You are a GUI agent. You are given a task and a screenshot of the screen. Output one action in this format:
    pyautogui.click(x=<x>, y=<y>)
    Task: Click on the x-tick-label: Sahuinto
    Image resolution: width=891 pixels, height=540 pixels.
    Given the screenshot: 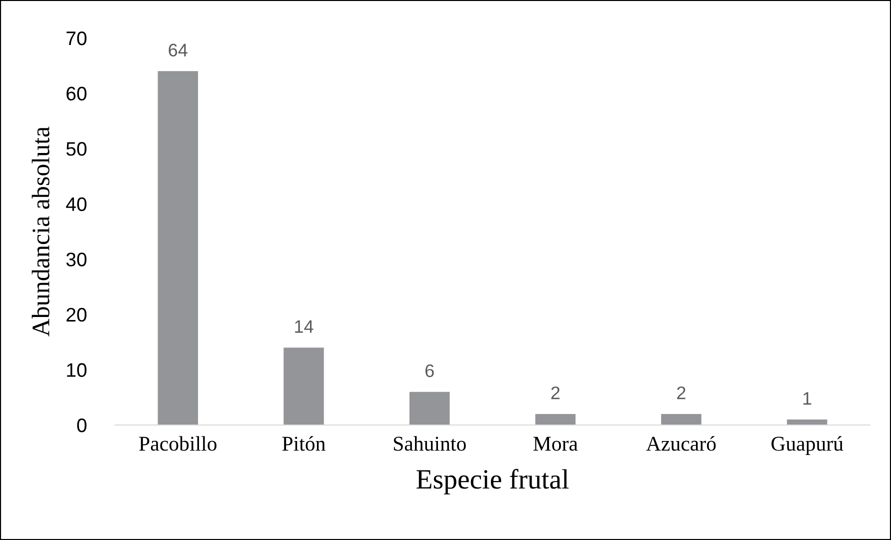 What is the action you would take?
    pyautogui.click(x=430, y=443)
    